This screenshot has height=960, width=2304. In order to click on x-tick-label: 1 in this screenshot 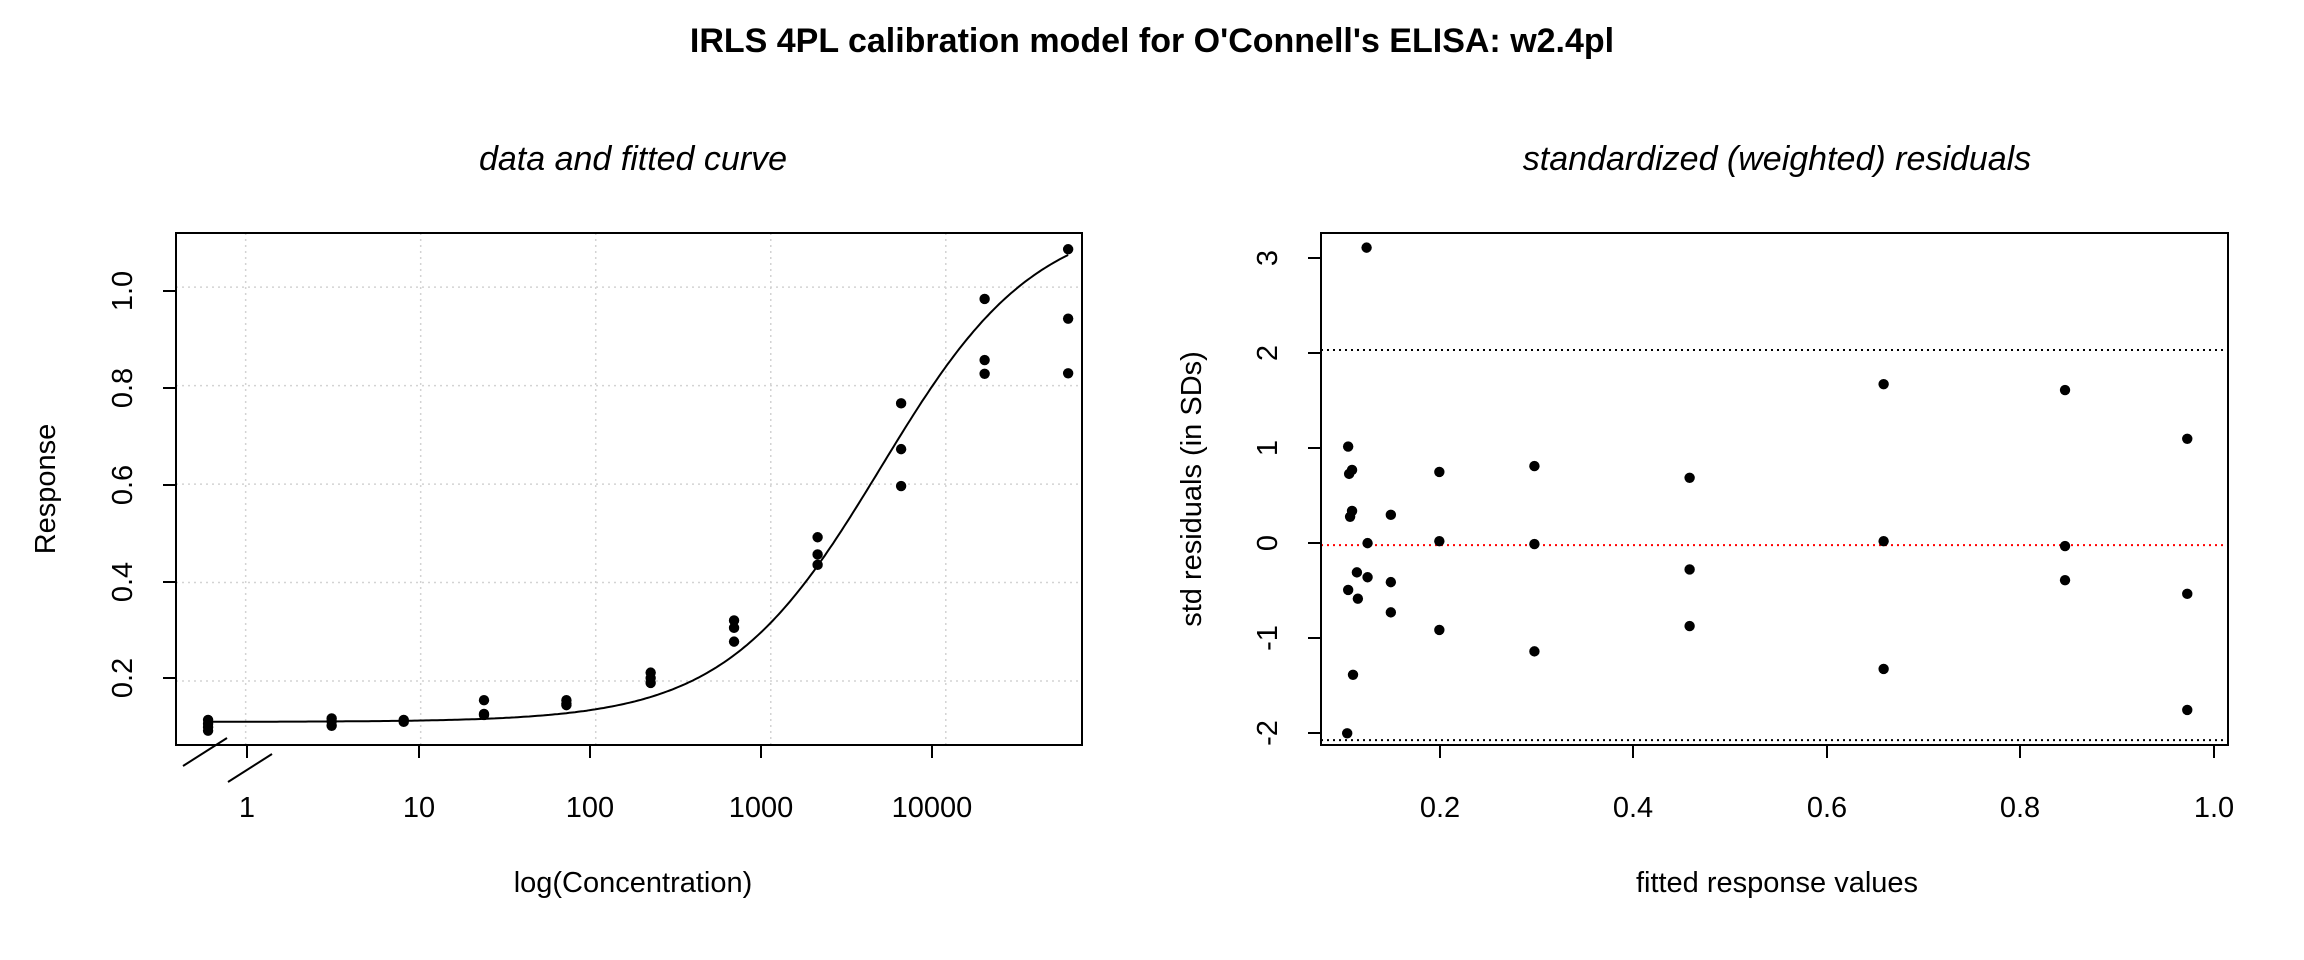, I will do `click(247, 808)`.